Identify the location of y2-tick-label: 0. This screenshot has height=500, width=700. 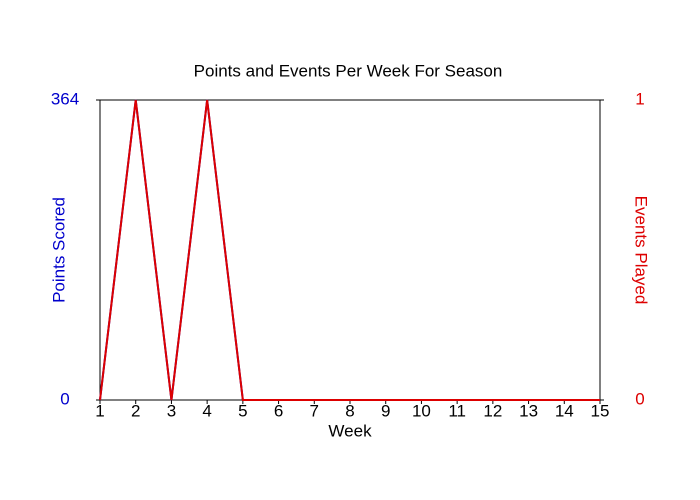
(639, 398).